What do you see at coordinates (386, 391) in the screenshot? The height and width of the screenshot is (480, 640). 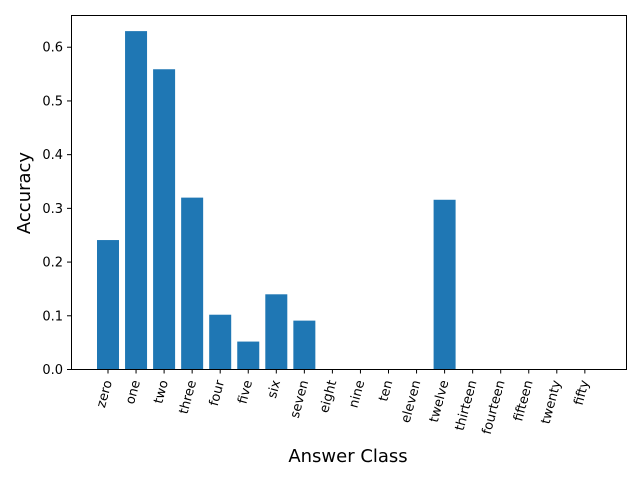 I see `x-tick-label-ten: ten` at bounding box center [386, 391].